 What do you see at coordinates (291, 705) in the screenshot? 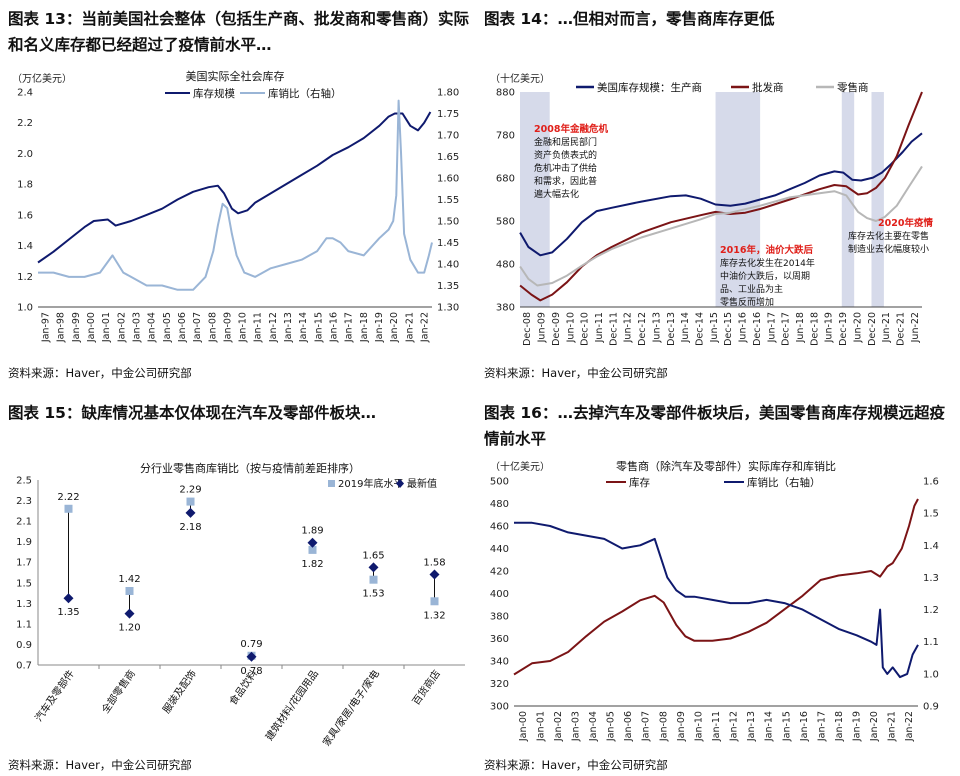
I see `x-tick-label: 建筑材料/花园用品` at bounding box center [291, 705].